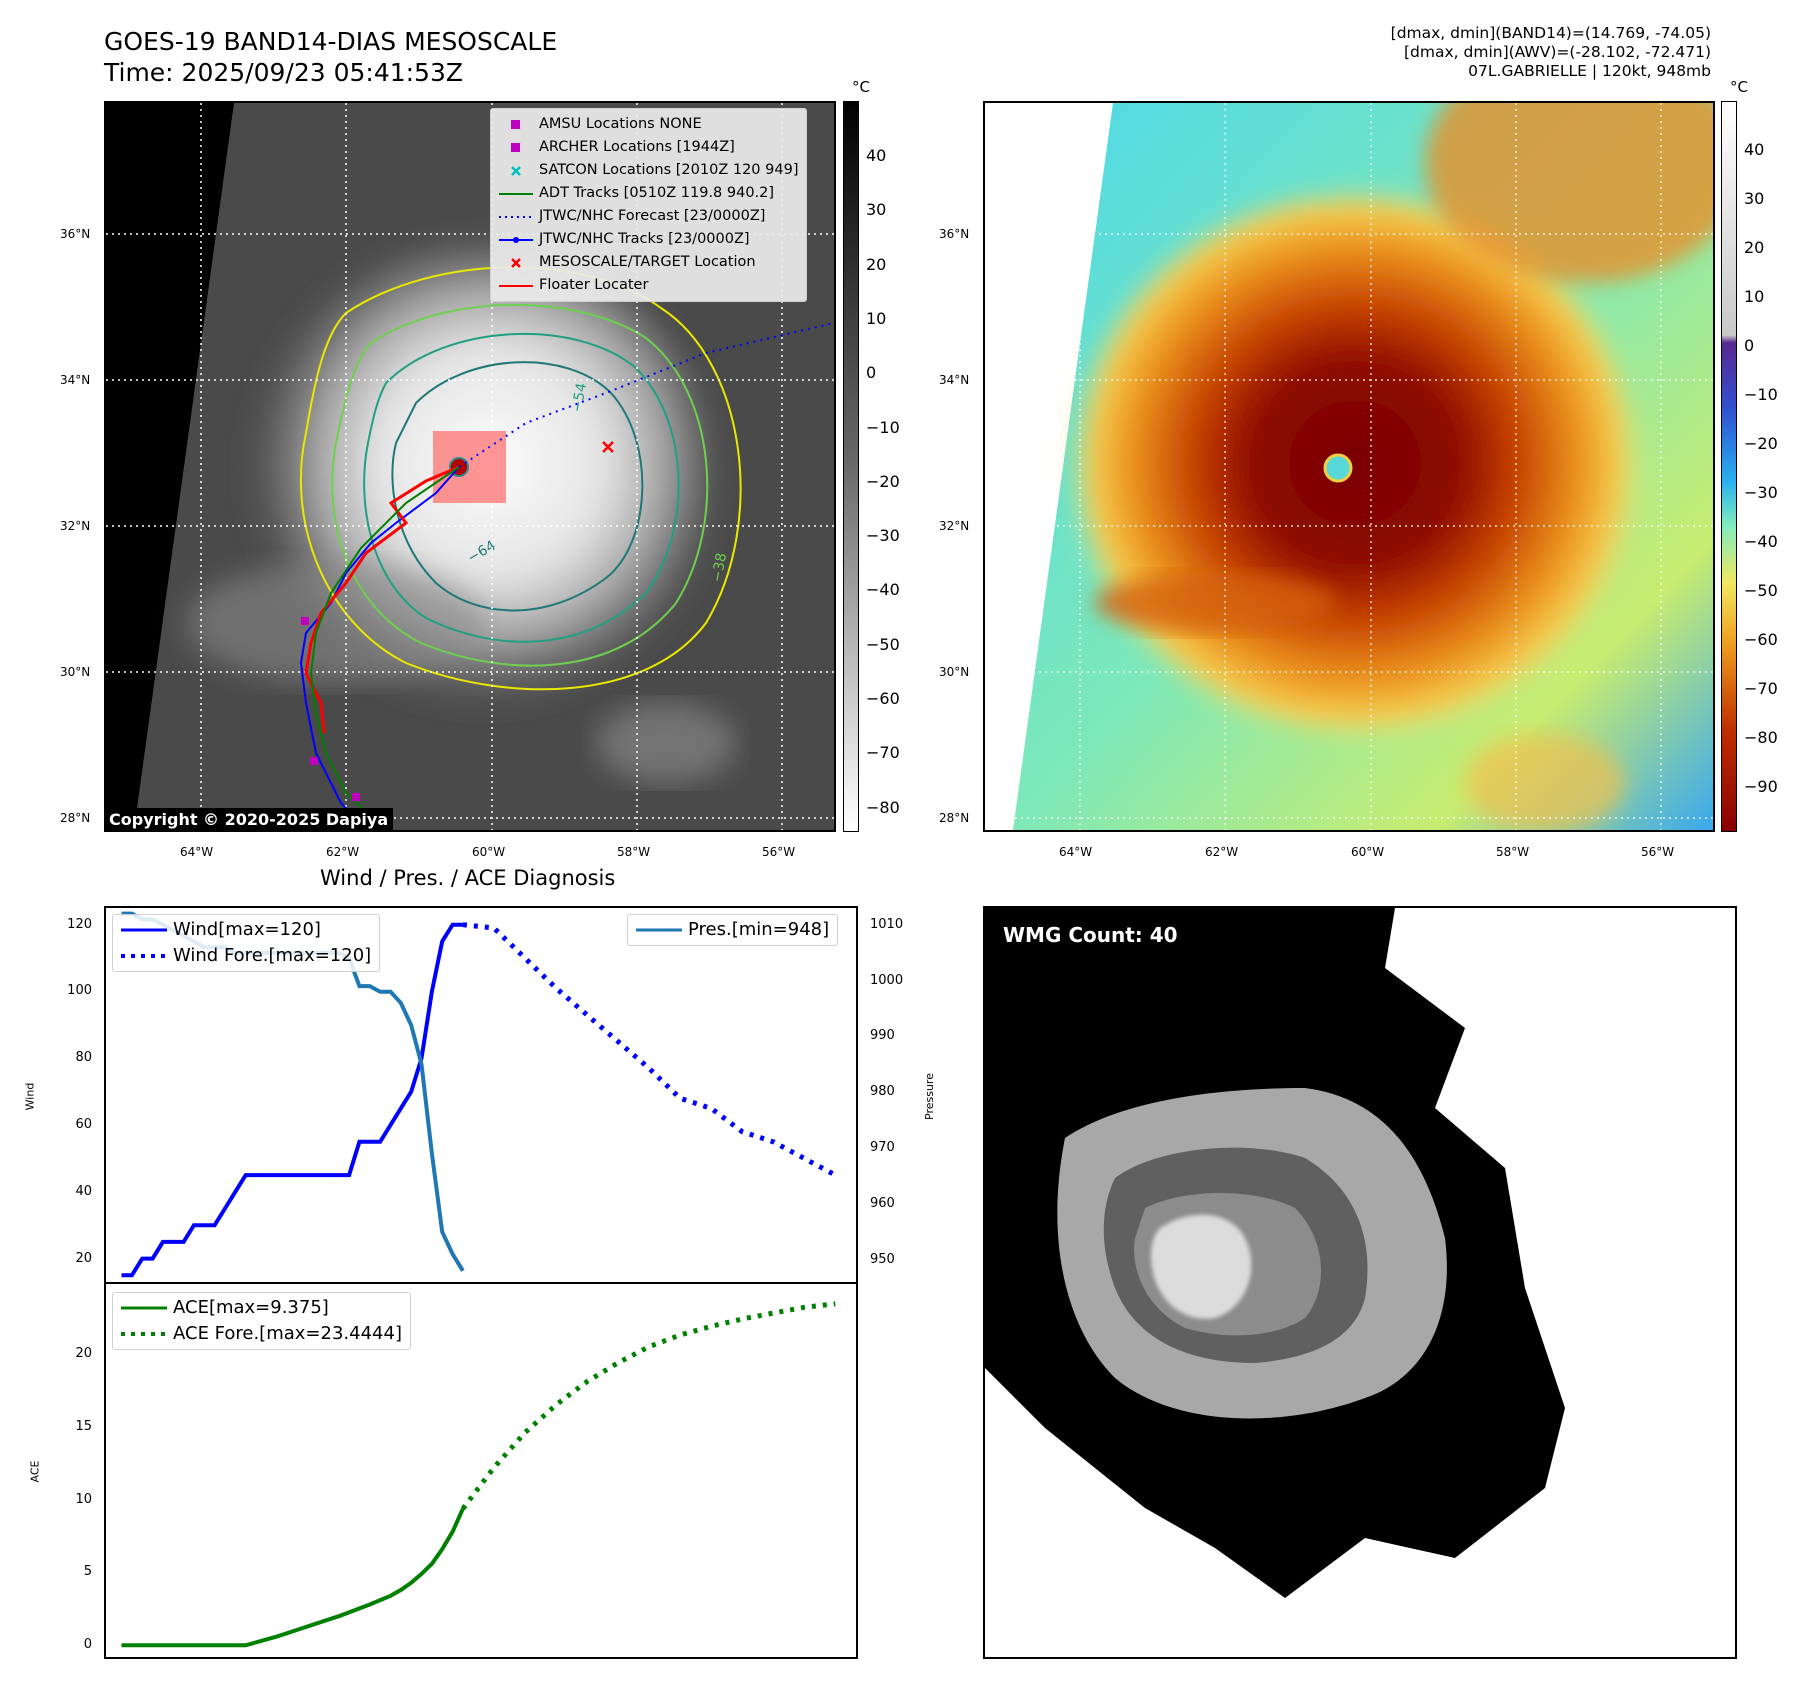 This screenshot has height=1690, width=1797. Describe the element at coordinates (882, 1203) in the screenshot. I see `pressure-tick-label: 960` at that location.